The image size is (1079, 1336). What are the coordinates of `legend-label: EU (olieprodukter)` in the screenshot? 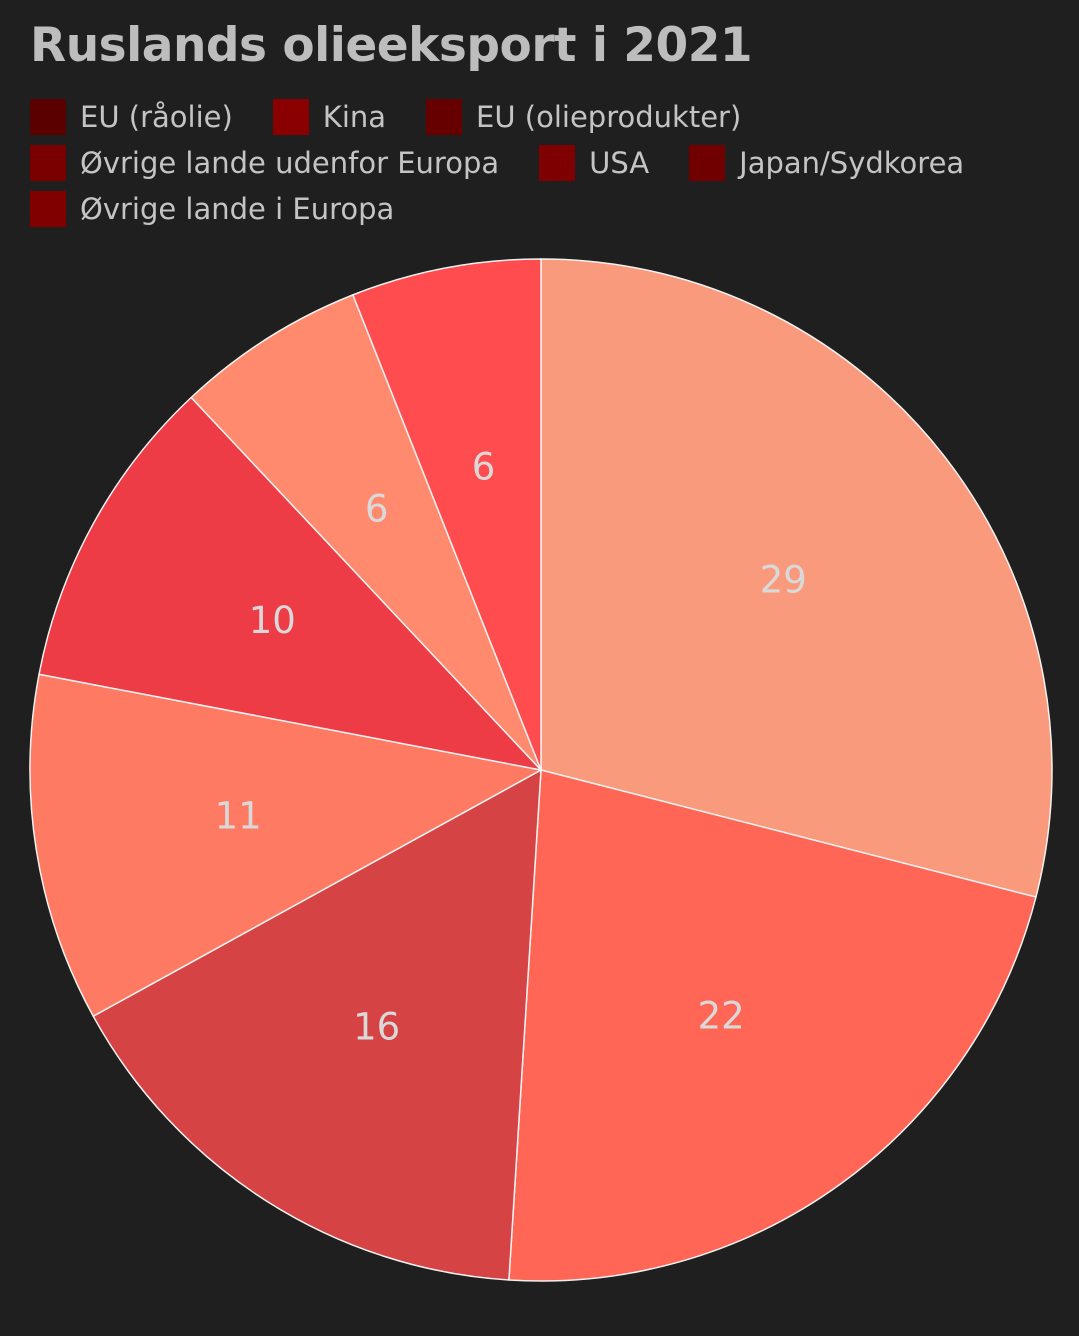 It's located at (609, 117).